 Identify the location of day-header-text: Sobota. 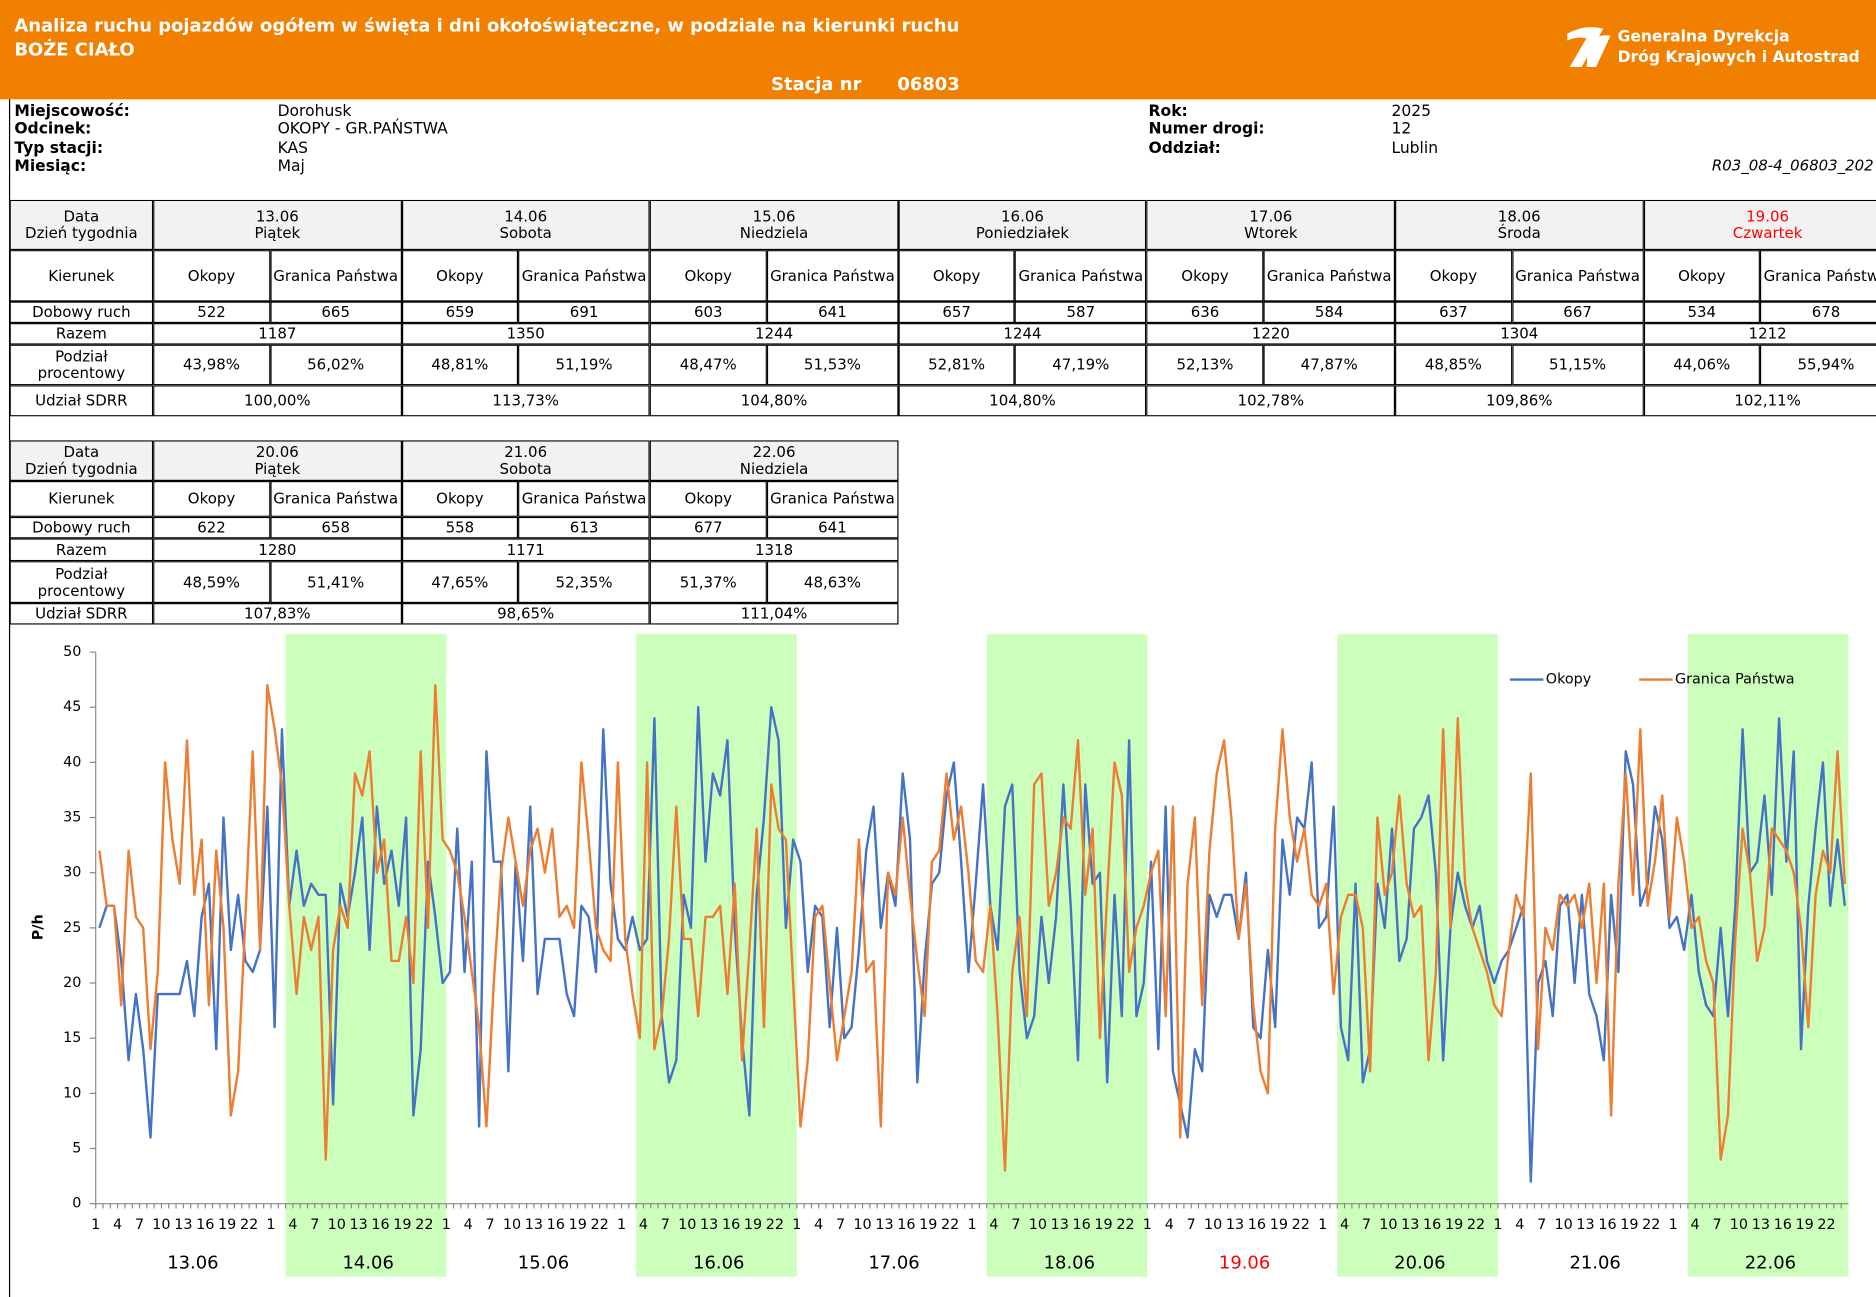
(525, 232).